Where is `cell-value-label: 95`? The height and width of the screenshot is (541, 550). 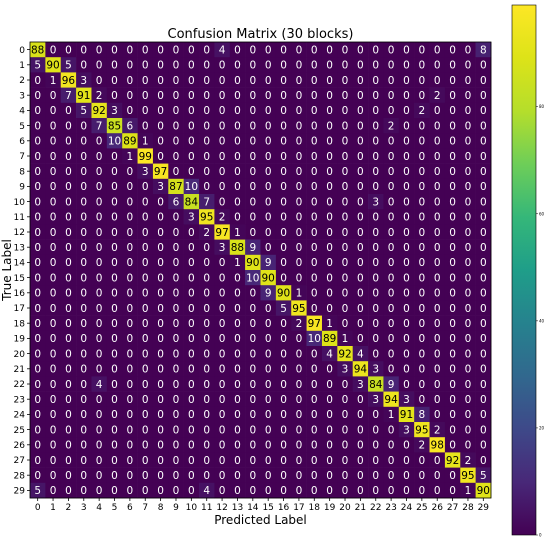 cell-value-label: 95 is located at coordinates (421, 430).